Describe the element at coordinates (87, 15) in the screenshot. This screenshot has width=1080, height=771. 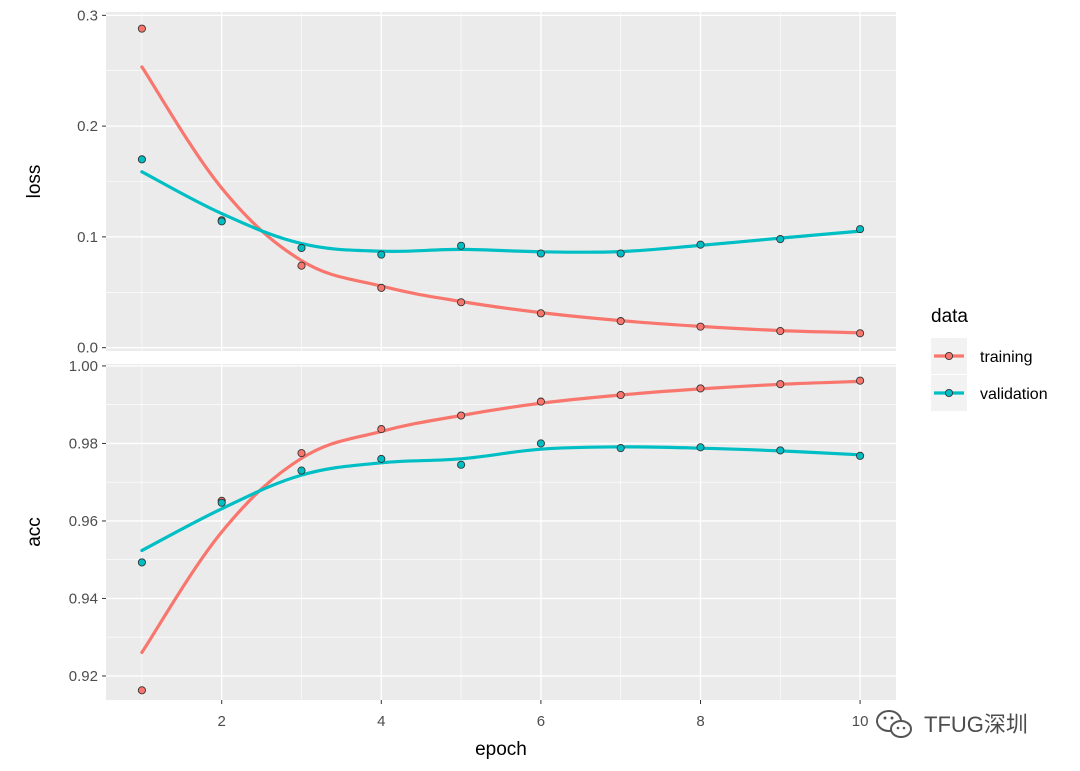
I see `y-tick-label: 0.3` at that location.